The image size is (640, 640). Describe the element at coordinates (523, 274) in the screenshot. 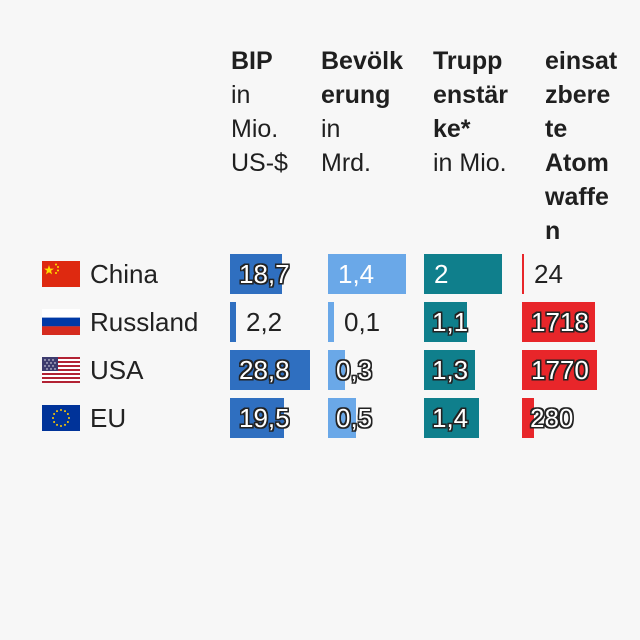

I see `bar-atom-china` at that location.